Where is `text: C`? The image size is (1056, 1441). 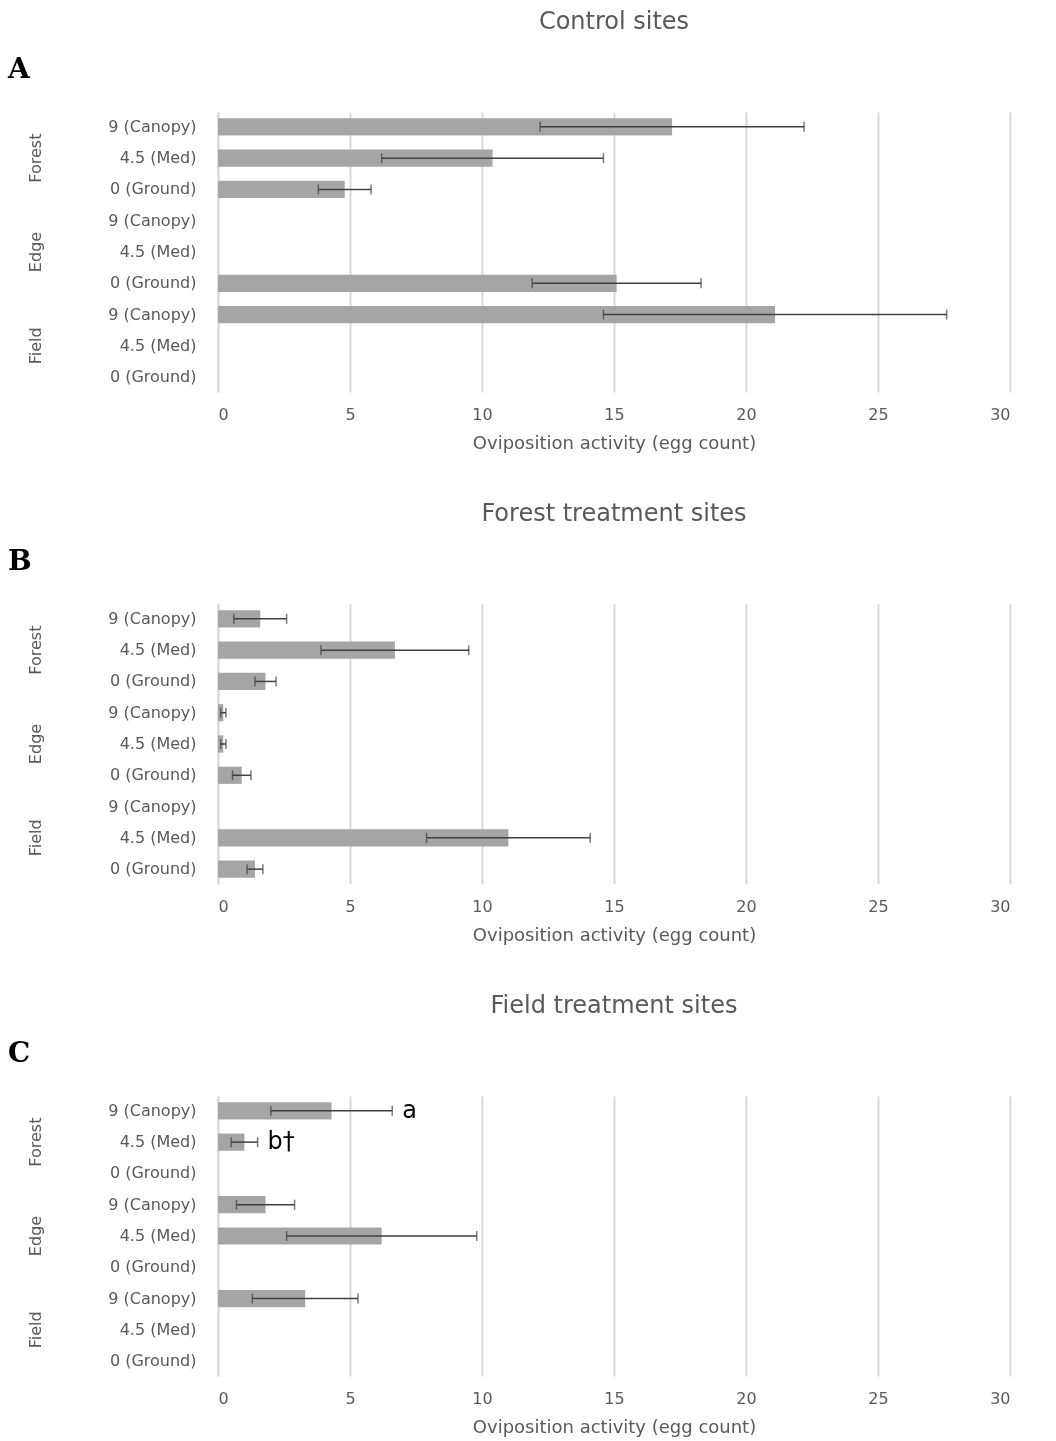
text: C is located at coordinates (19, 1052).